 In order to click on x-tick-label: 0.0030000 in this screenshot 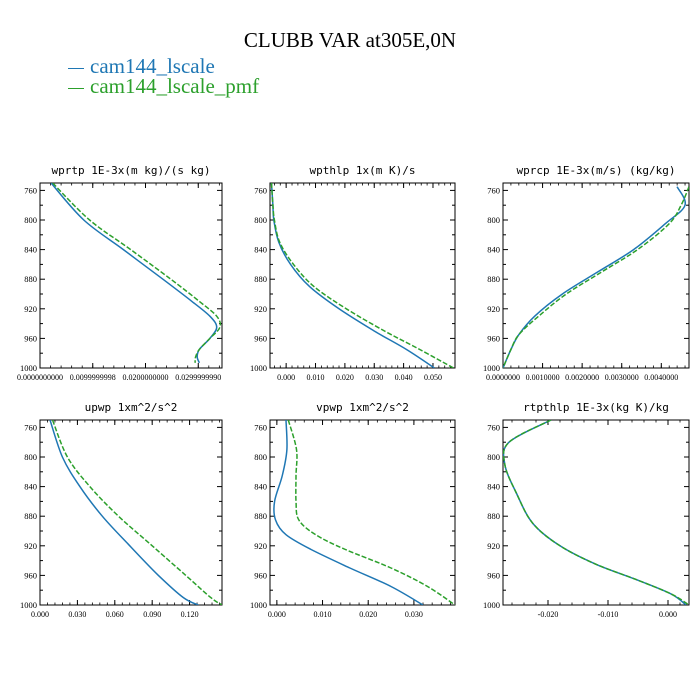, I will do `click(622, 377)`.